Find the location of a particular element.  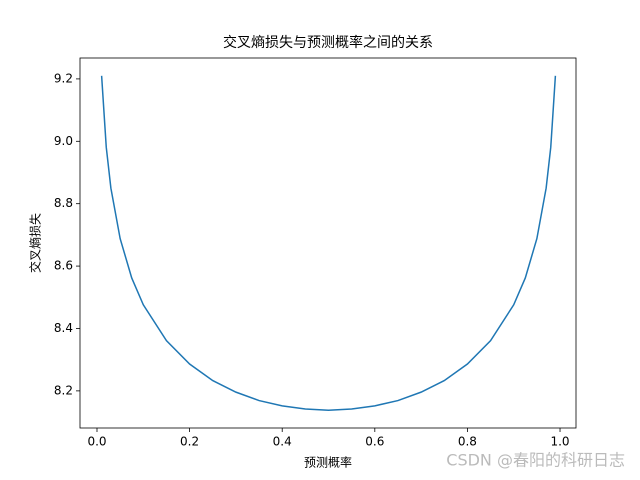

y-tick-label: 8.2 is located at coordinates (63, 390).